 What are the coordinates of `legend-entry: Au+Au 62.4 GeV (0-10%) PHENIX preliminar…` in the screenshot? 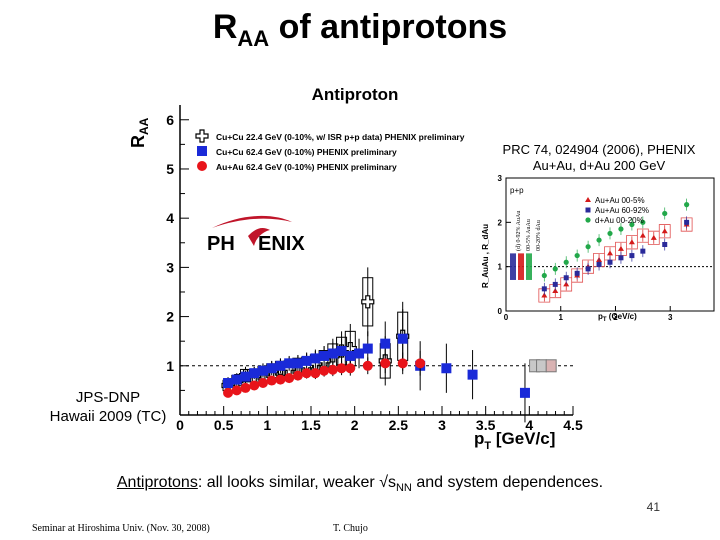 It's located at (306, 167).